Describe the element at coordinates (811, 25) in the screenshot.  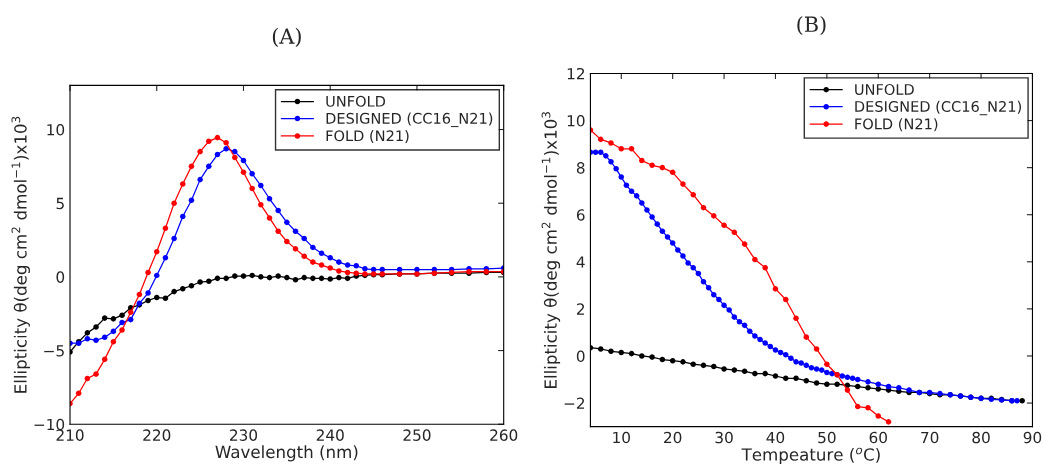
I see `chart-title: (B)` at that location.